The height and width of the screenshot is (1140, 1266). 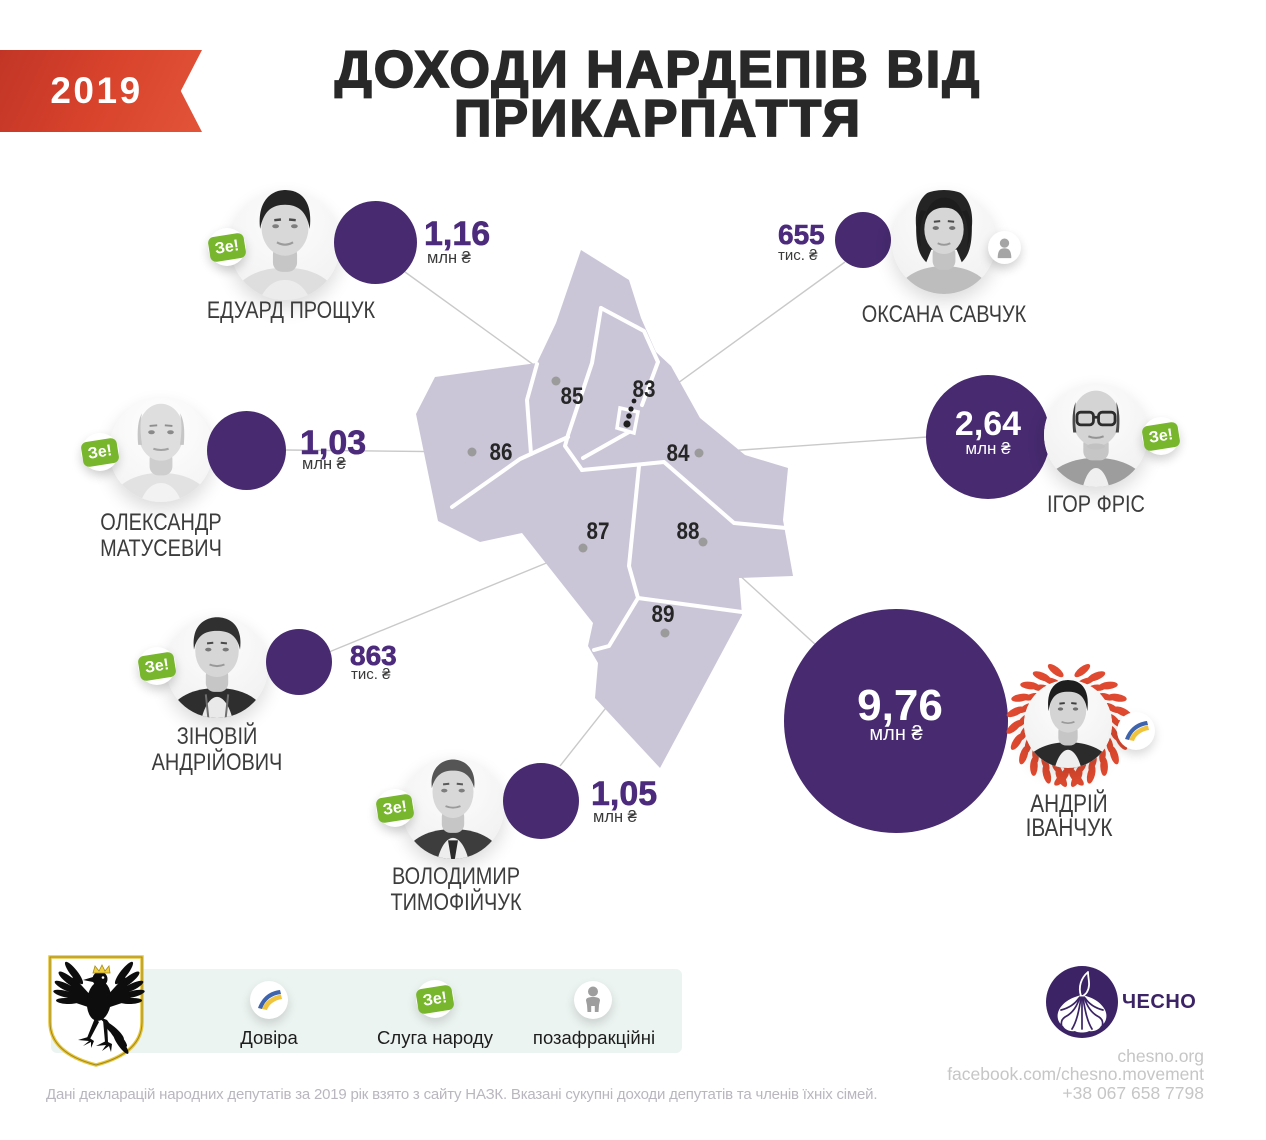 What do you see at coordinates (663, 614) in the screenshot?
I see `svg-text: 89` at bounding box center [663, 614].